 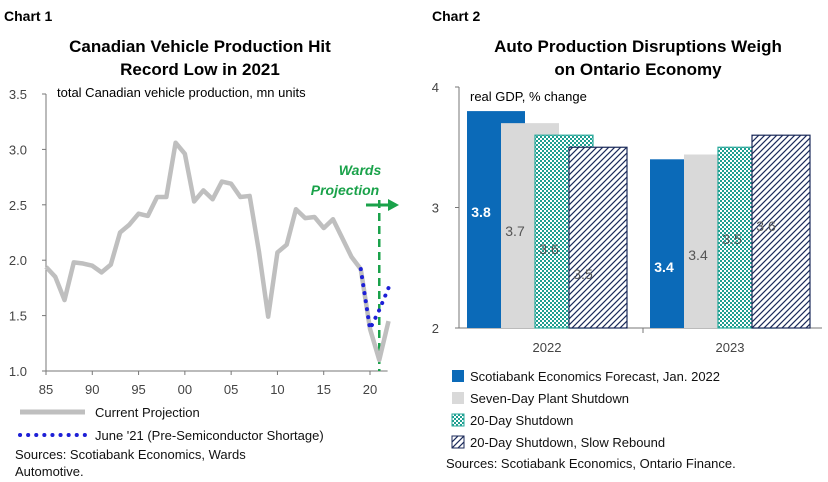 I want to click on chart-1-y-tick-label: 3.0, so click(x=18, y=149).